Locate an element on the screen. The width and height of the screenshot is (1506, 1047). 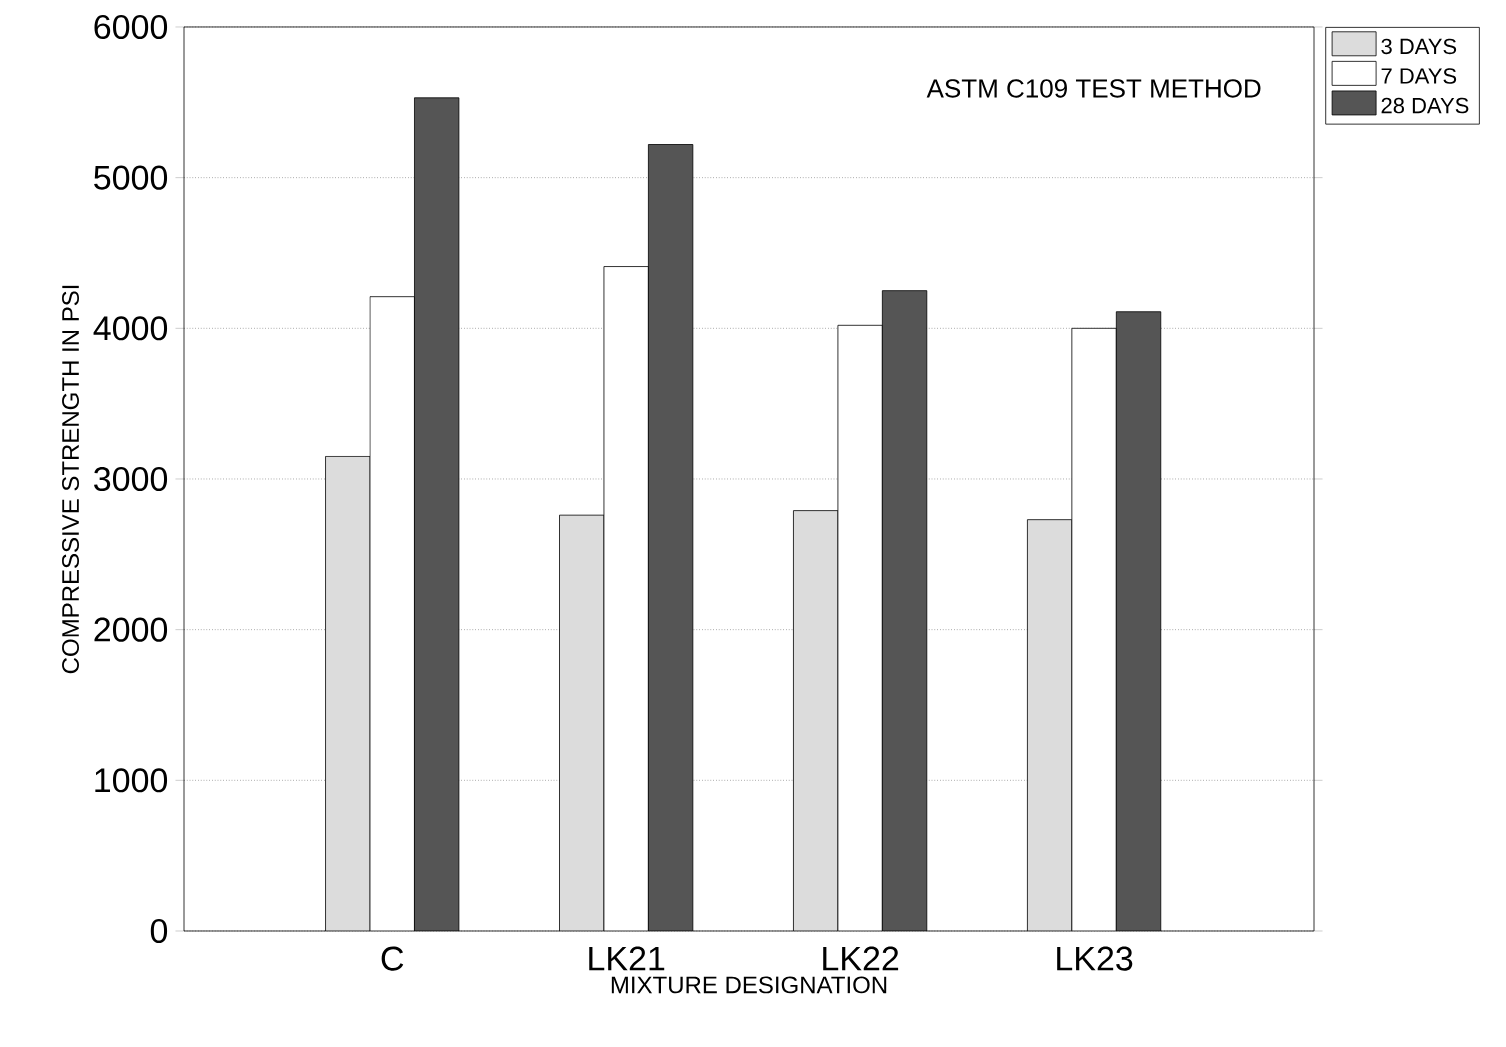
x-tick-label: LK23 is located at coordinates (1095, 958).